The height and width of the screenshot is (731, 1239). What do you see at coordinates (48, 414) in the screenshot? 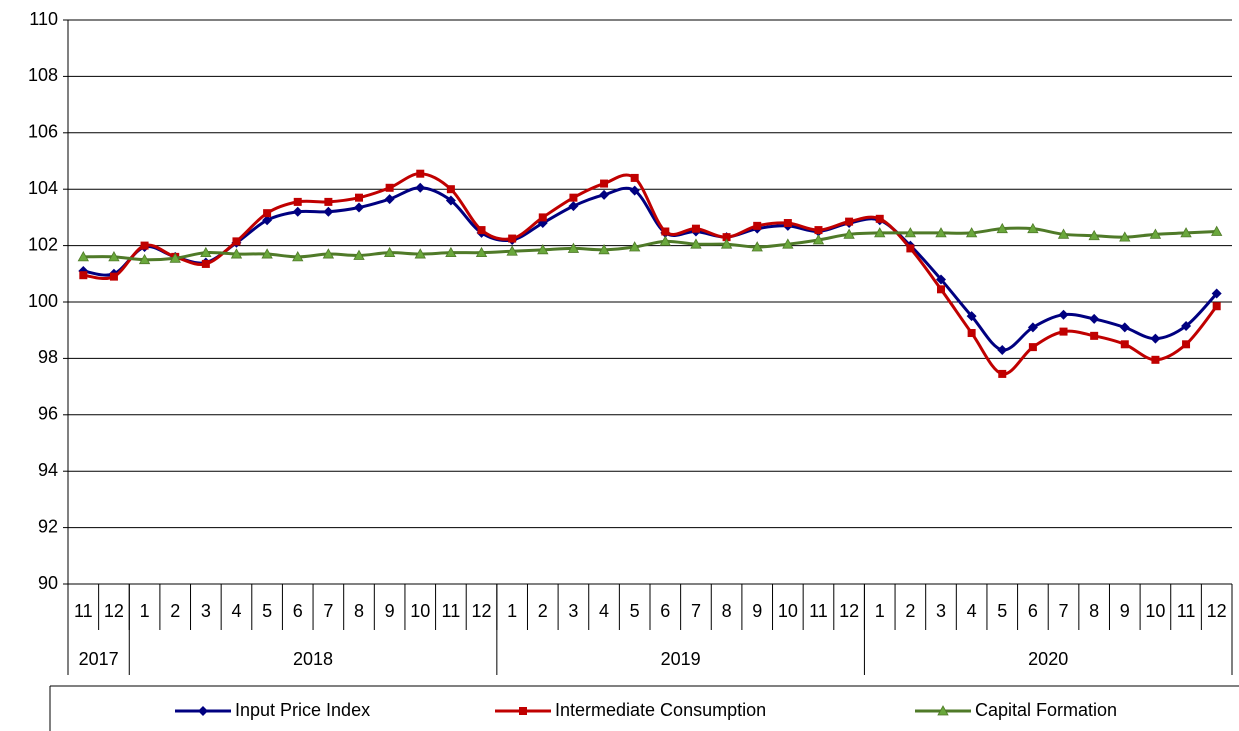
I see `y-tick-label: 96` at bounding box center [48, 414].